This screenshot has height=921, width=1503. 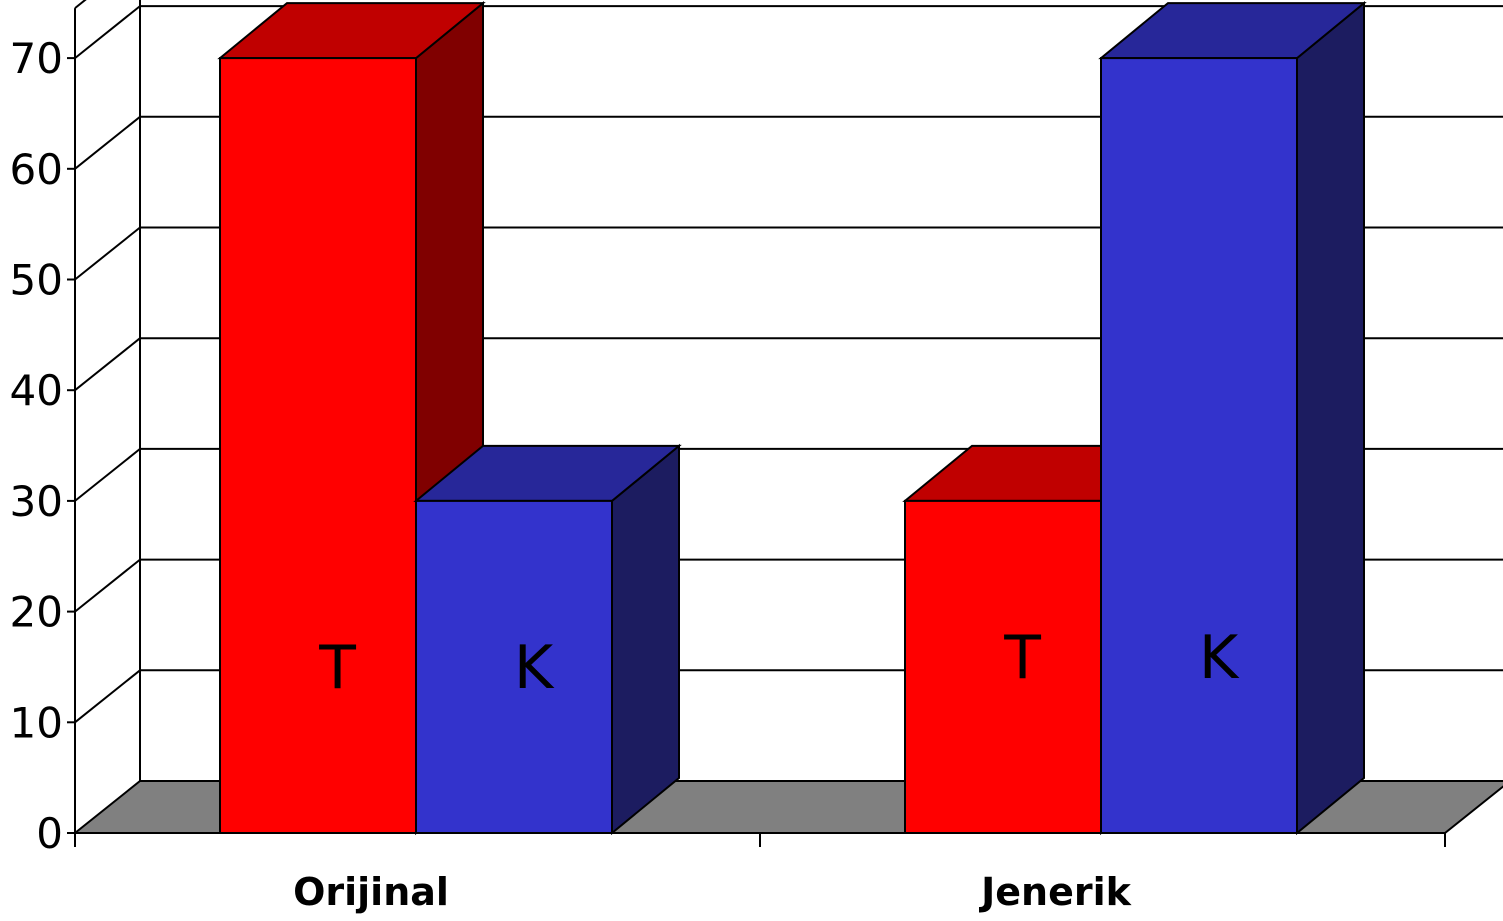 What do you see at coordinates (49, 833) in the screenshot?
I see `y-tick-label: 0` at bounding box center [49, 833].